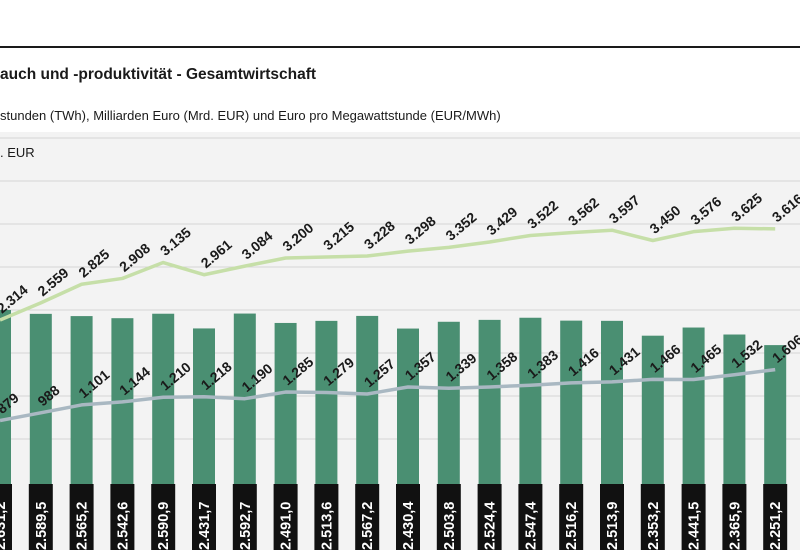 The height and width of the screenshot is (550, 800). What do you see at coordinates (246, 526) in the screenshot?
I see `bar-data-label: 2.592,7` at bounding box center [246, 526].